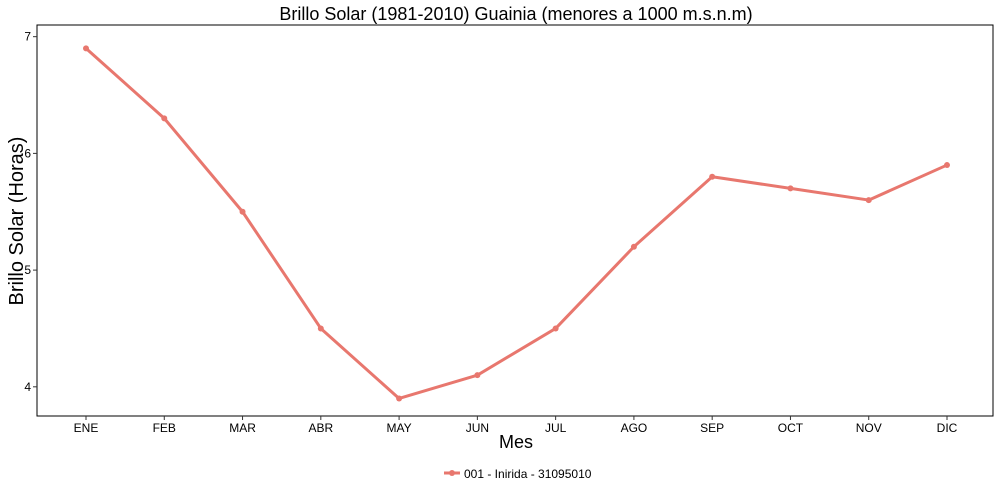  I want to click on y-tick-label: 5, so click(27, 270).